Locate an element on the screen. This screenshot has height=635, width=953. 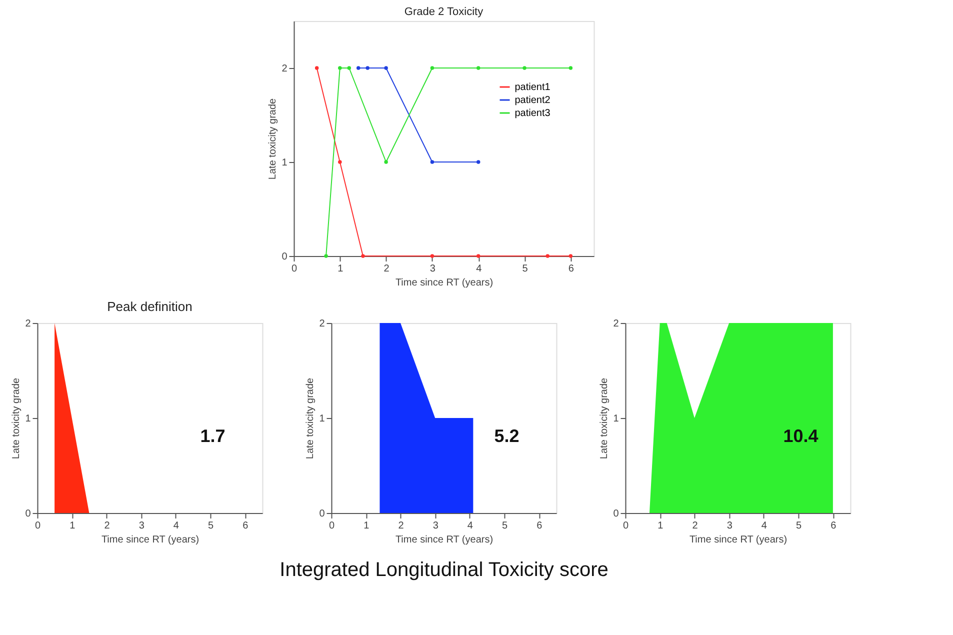
chart-title: Grade 2 Toxicity is located at coordinates (444, 12).